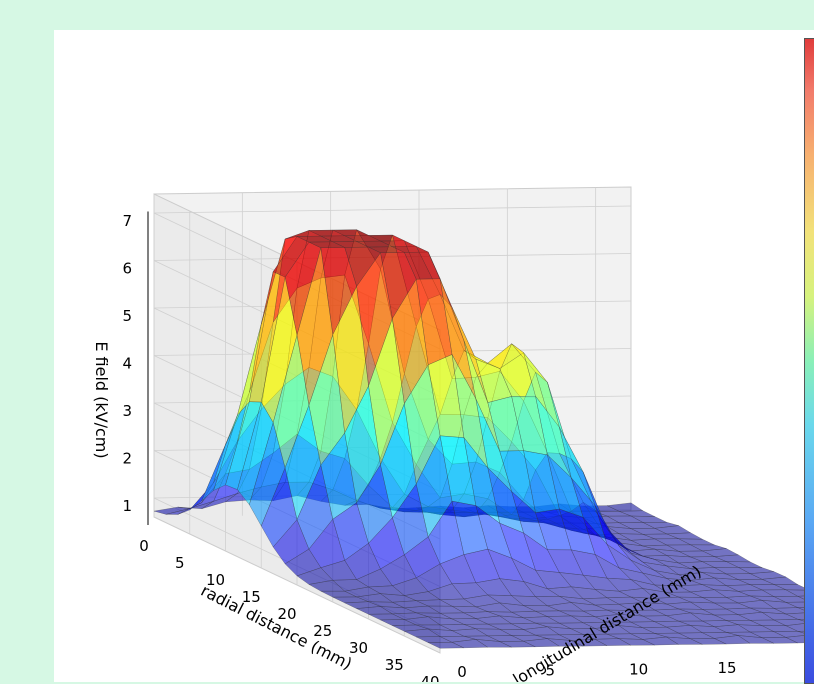 This screenshot has width=814, height=684. I want to click on y-tick-label: 10, so click(215, 580).